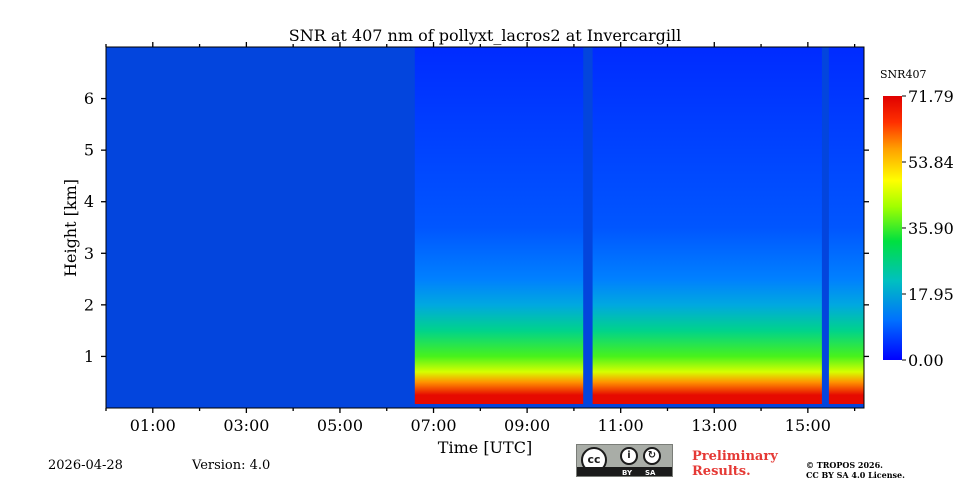  Describe the element at coordinates (246, 425) in the screenshot. I see `x-tick-label-0300: 03:00` at that location.